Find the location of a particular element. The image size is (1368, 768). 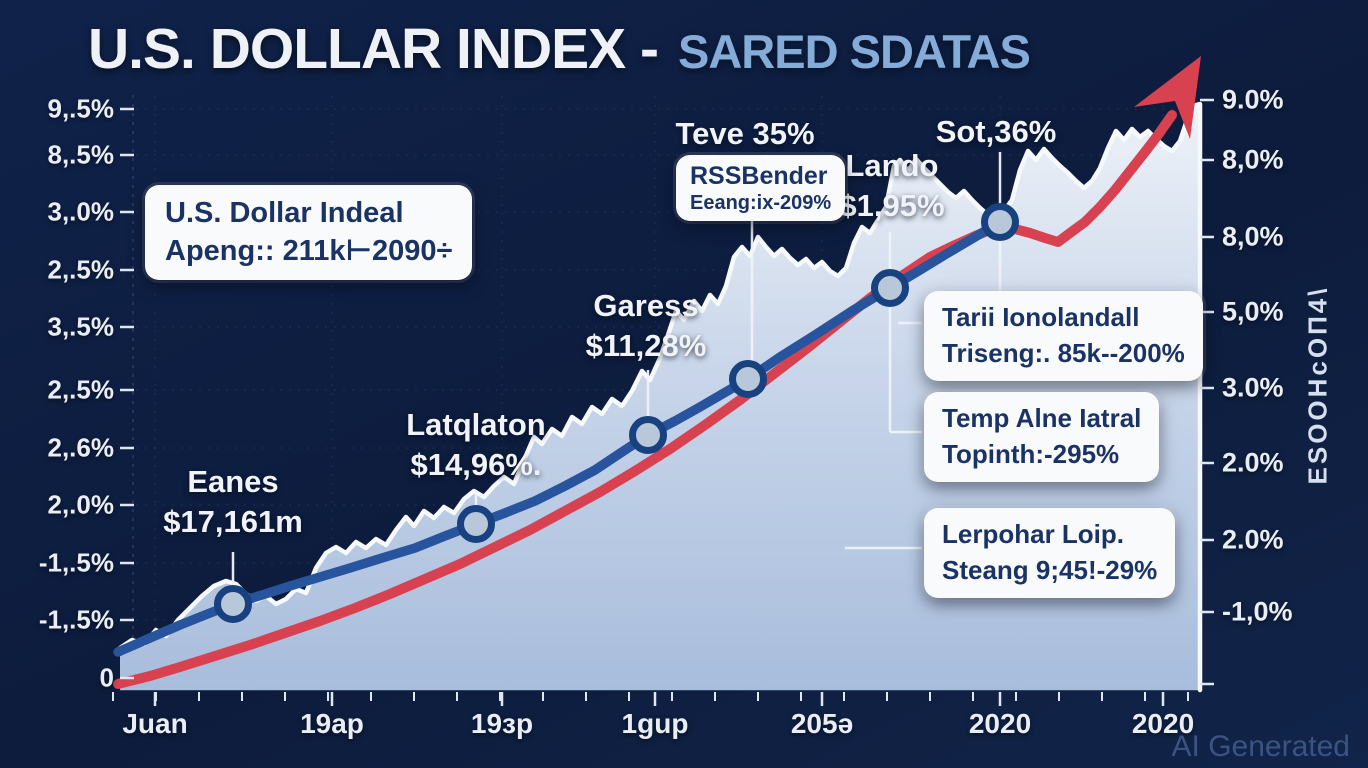

y-axis-label-left: 8,.5% is located at coordinates (81, 154).